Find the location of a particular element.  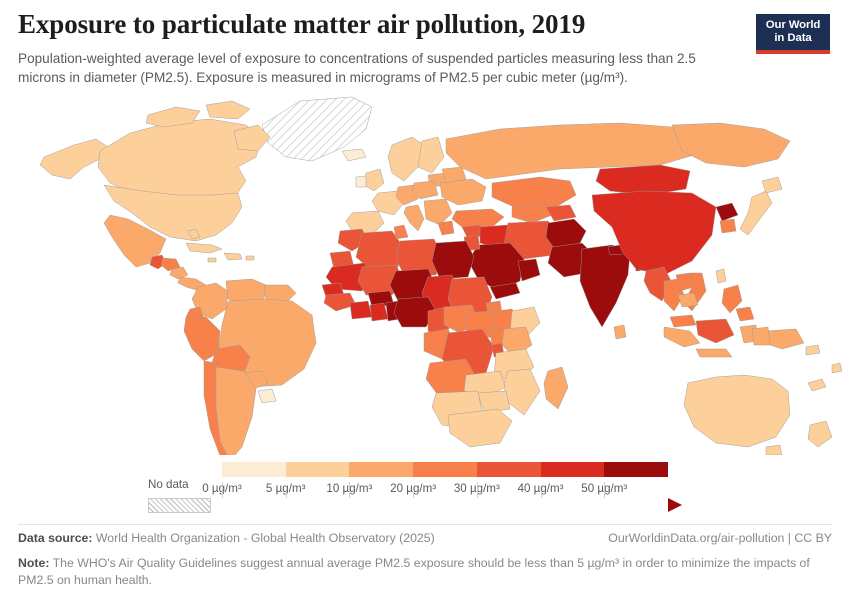

region-madagascar is located at coordinates (556, 388).